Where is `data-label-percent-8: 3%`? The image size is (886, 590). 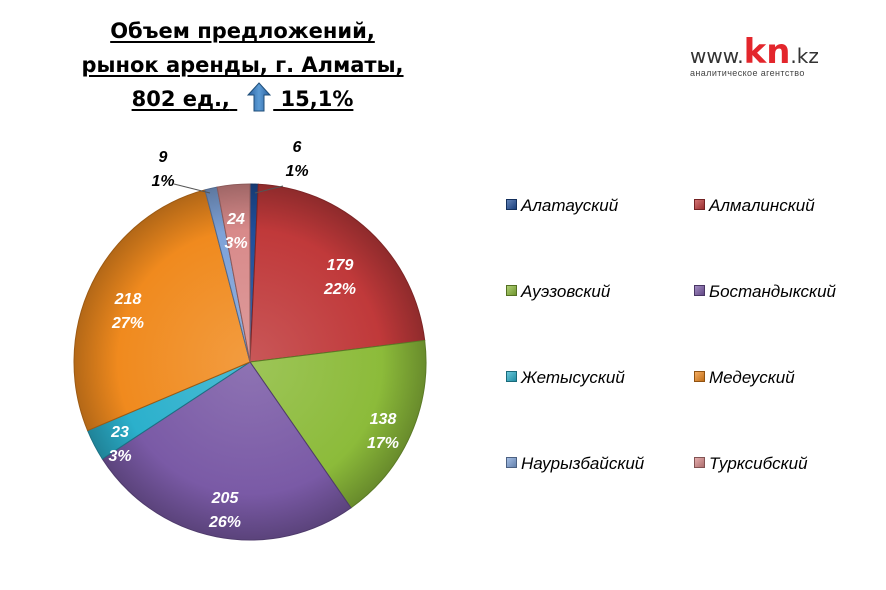 data-label-percent-8: 3% is located at coordinates (235, 243).